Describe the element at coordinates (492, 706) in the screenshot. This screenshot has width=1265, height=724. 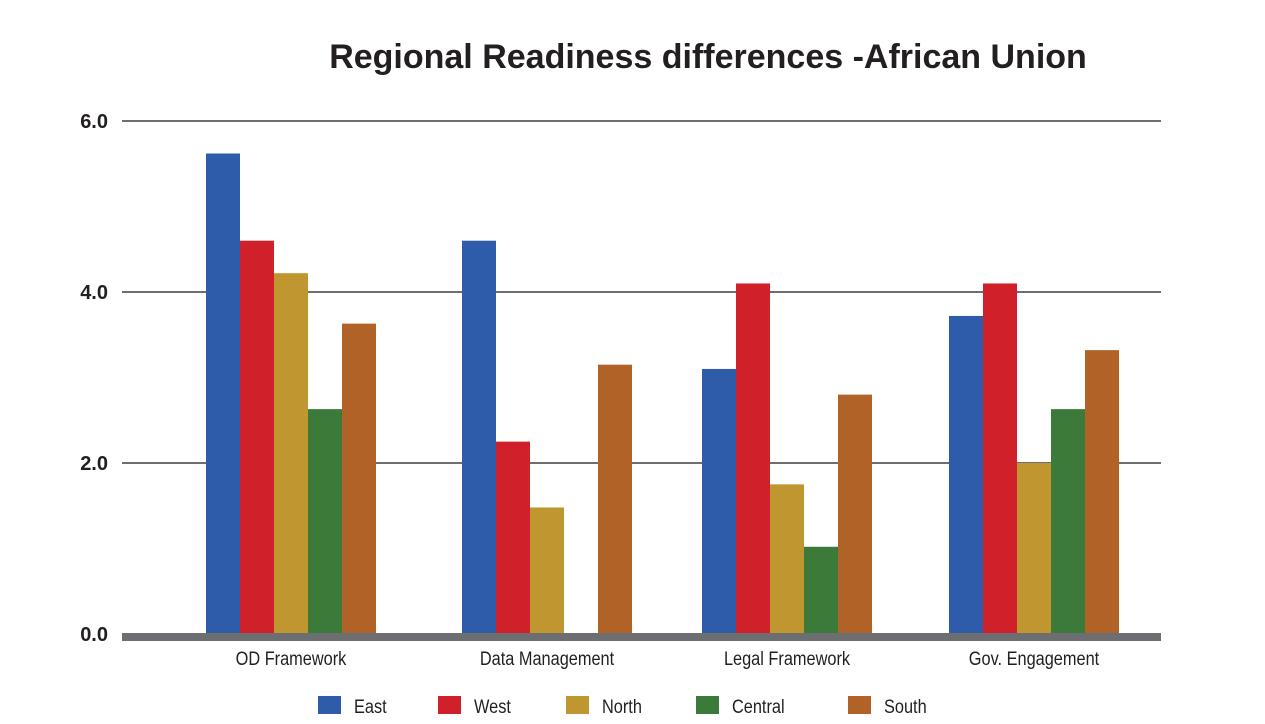
I see `legend-label-west: West` at that location.